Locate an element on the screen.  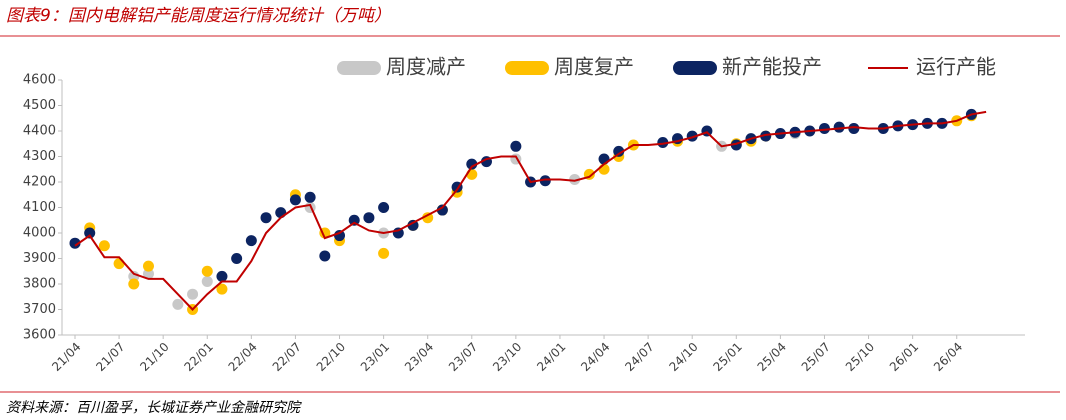
x-tick-label: 24/01 is located at coordinates (551, 357).